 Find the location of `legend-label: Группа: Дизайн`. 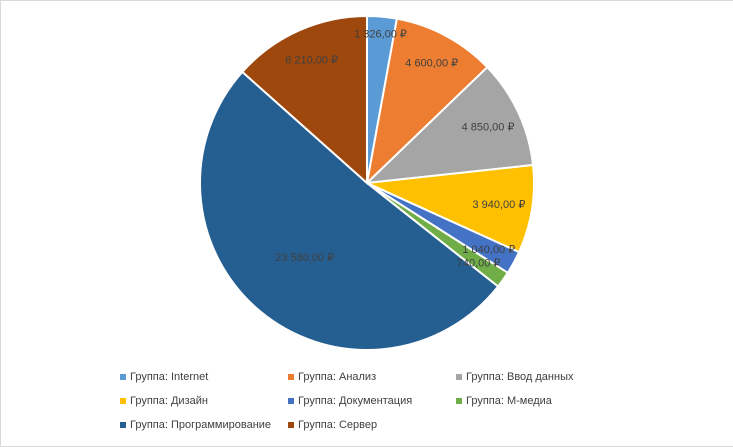

legend-label: Группа: Дизайн is located at coordinates (169, 401).